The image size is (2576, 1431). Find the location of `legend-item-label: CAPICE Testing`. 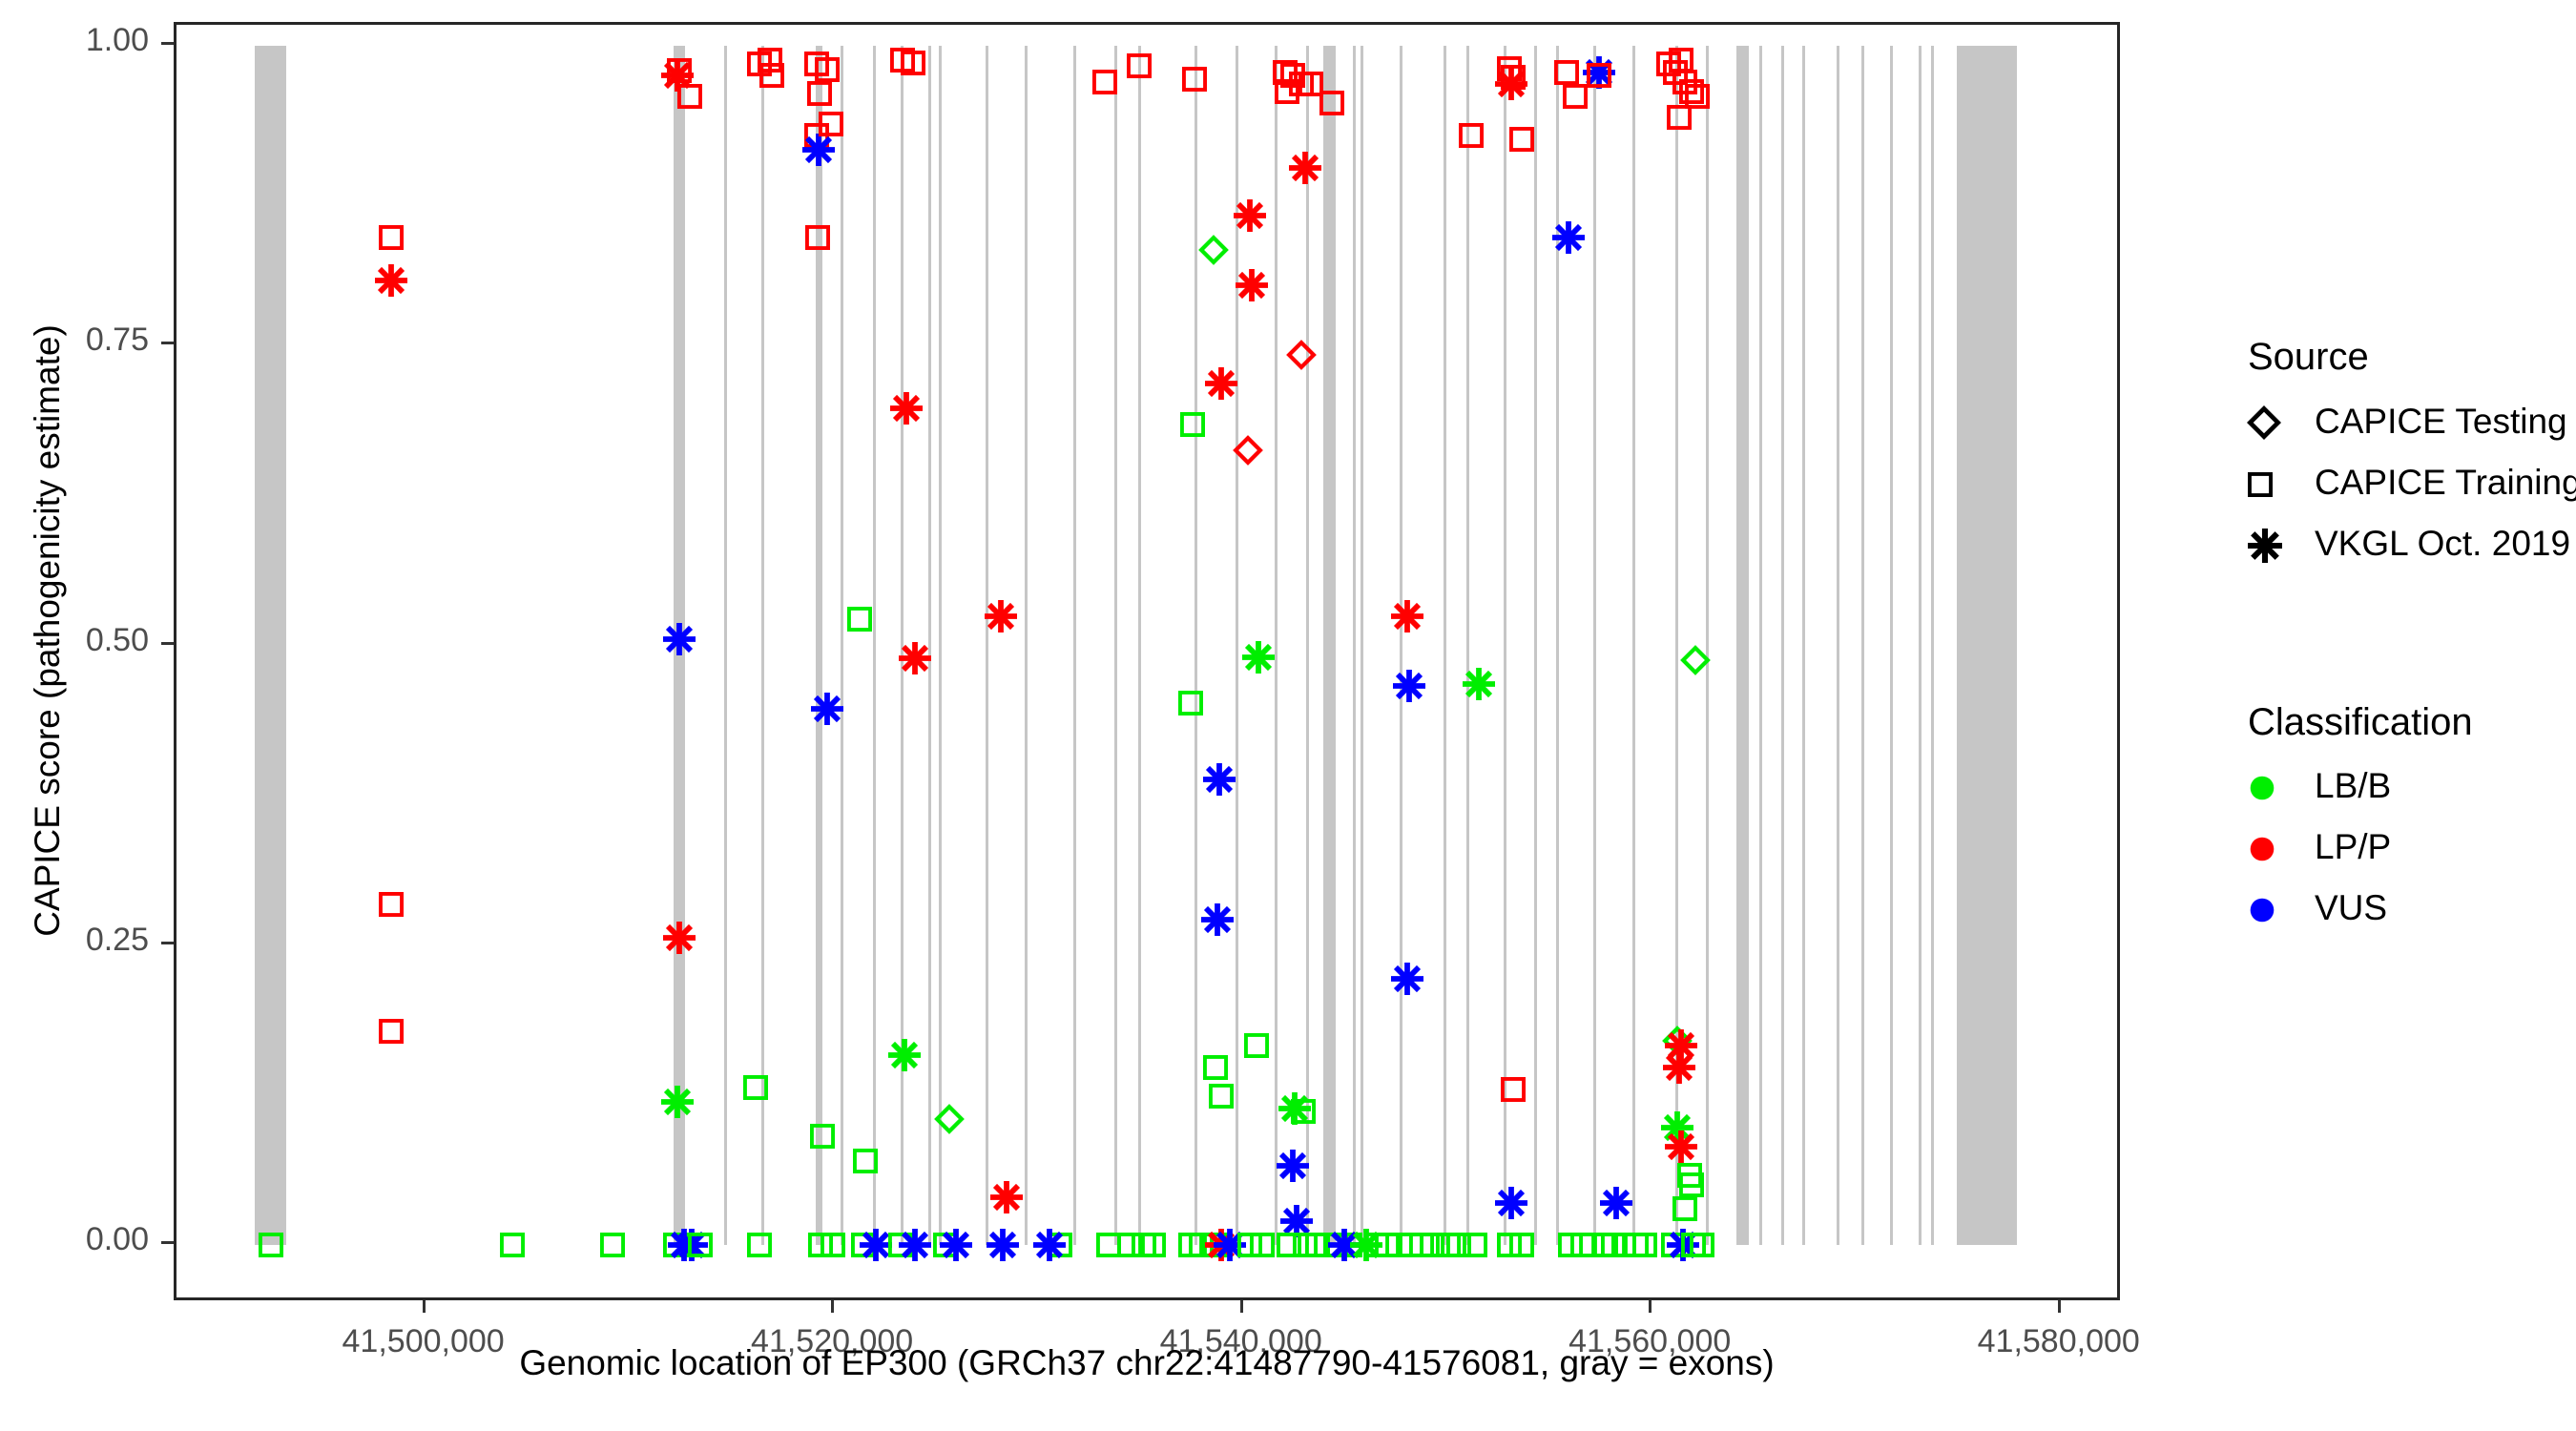

legend-item-label: CAPICE Testing is located at coordinates (2441, 421).